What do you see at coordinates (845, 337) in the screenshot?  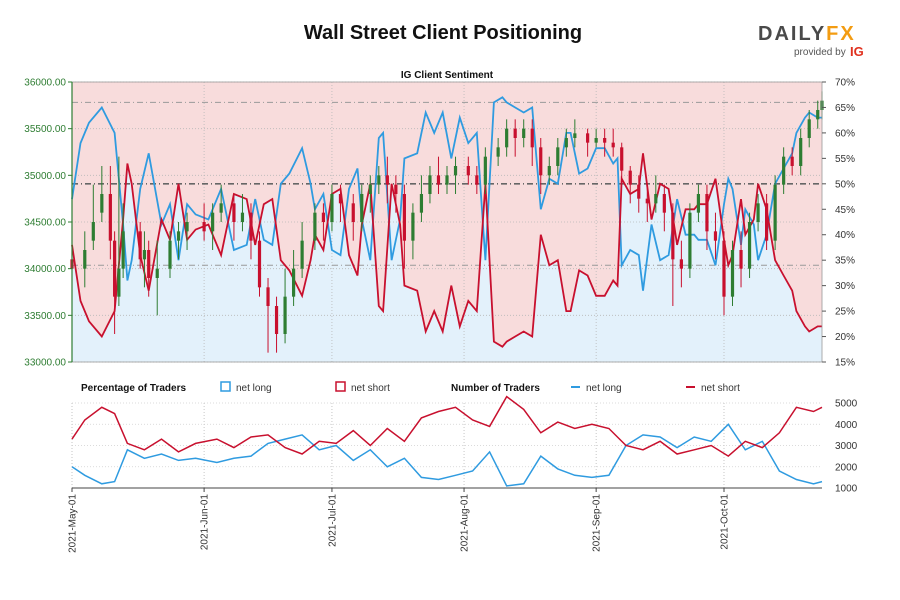 I see `sentiment-tick-label: 20%` at bounding box center [845, 337].